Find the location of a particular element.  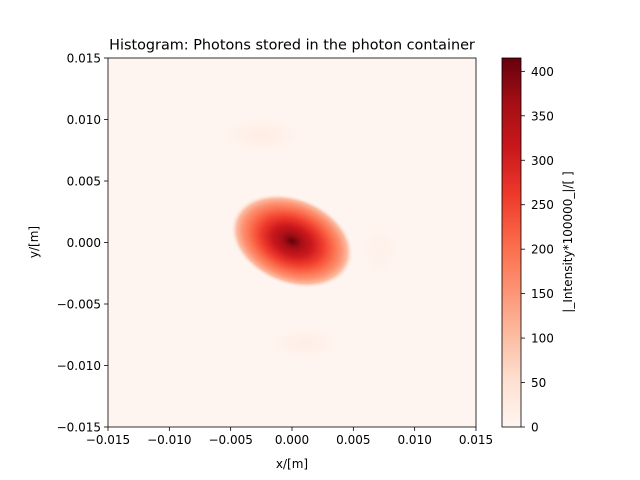

colorbar-tick-label: 50 is located at coordinates (538, 383).